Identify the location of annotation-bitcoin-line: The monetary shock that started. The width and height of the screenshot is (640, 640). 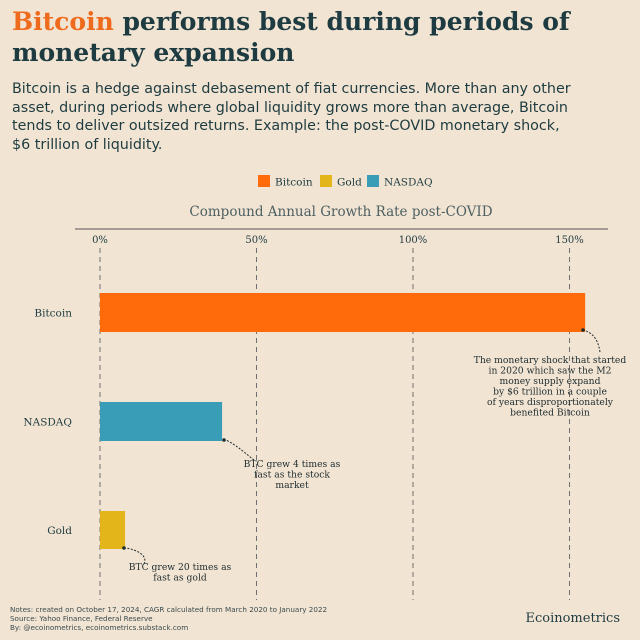
(550, 360).